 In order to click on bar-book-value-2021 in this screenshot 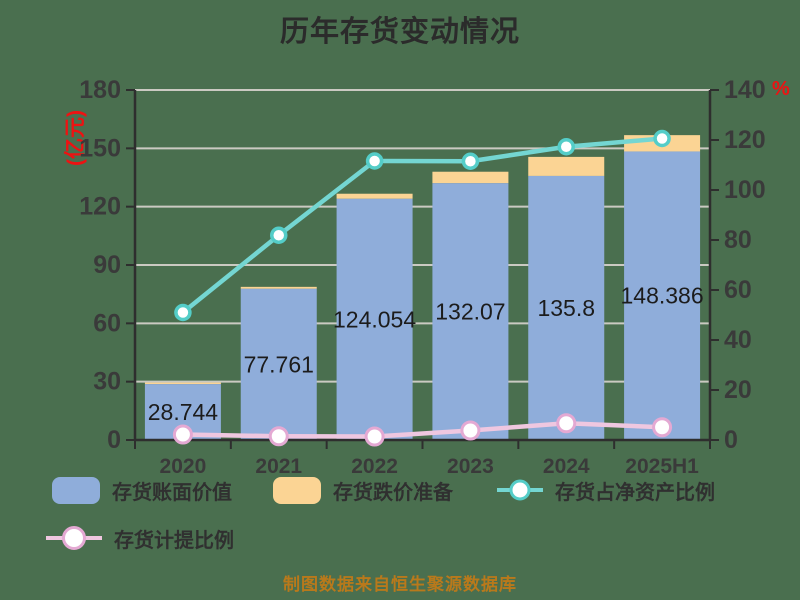, I will do `click(278, 364)`.